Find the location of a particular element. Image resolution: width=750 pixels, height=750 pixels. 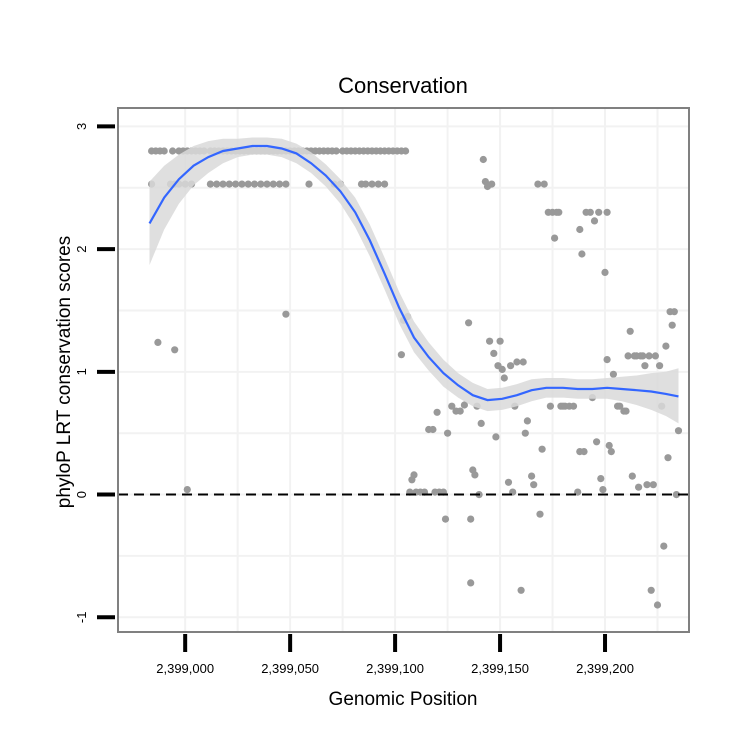

y-tick-label: 3 is located at coordinates (81, 126).